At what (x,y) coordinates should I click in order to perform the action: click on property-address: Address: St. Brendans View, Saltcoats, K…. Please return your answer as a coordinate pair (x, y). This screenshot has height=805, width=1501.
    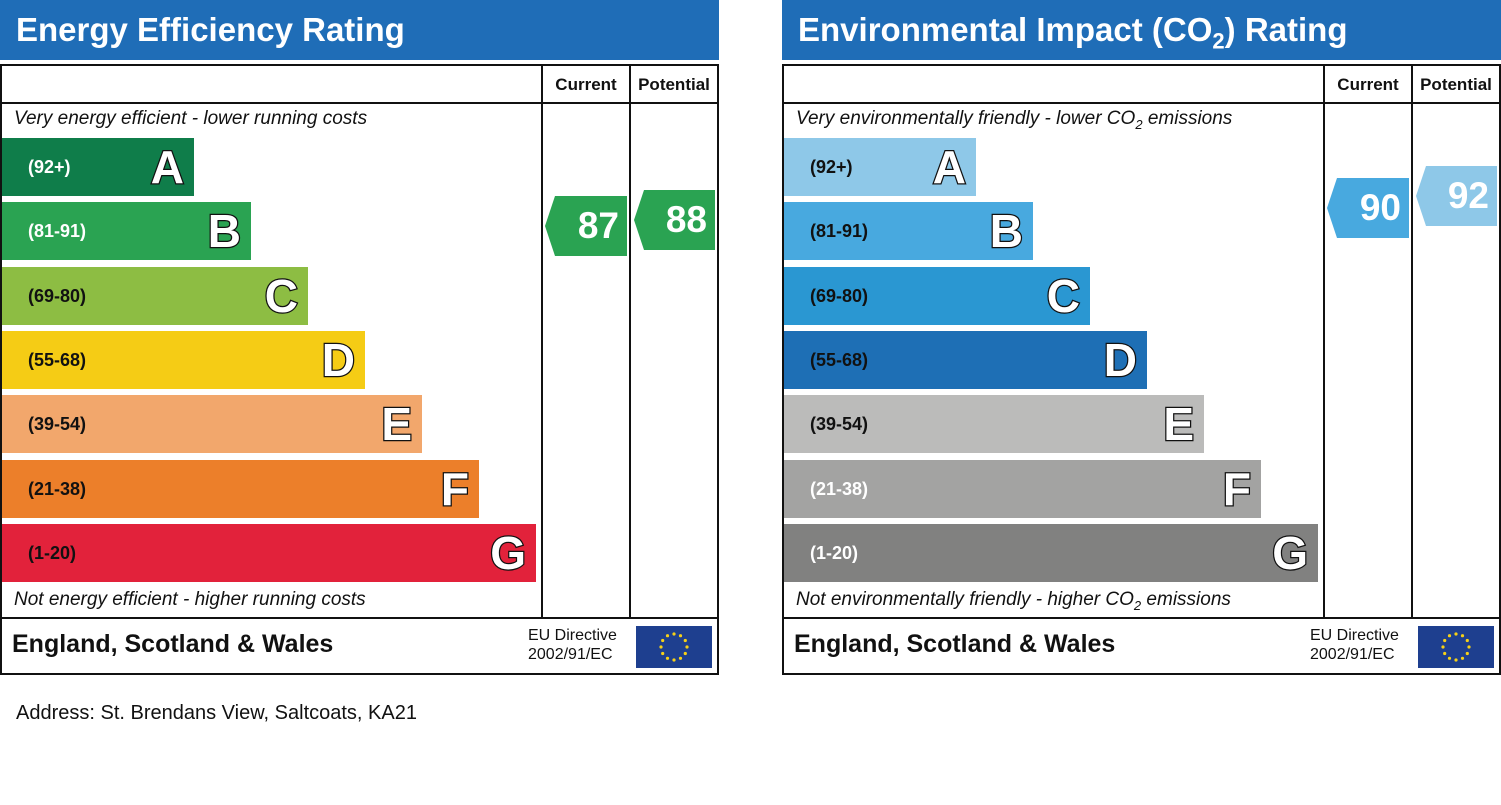
    Looking at the image, I should click on (216, 713).